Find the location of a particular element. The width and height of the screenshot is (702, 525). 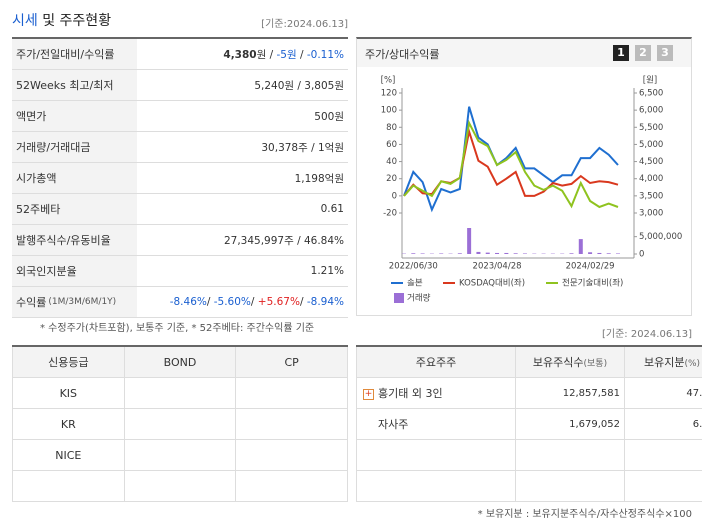

summary-row: 액면가 500원 is located at coordinates (180, 116).